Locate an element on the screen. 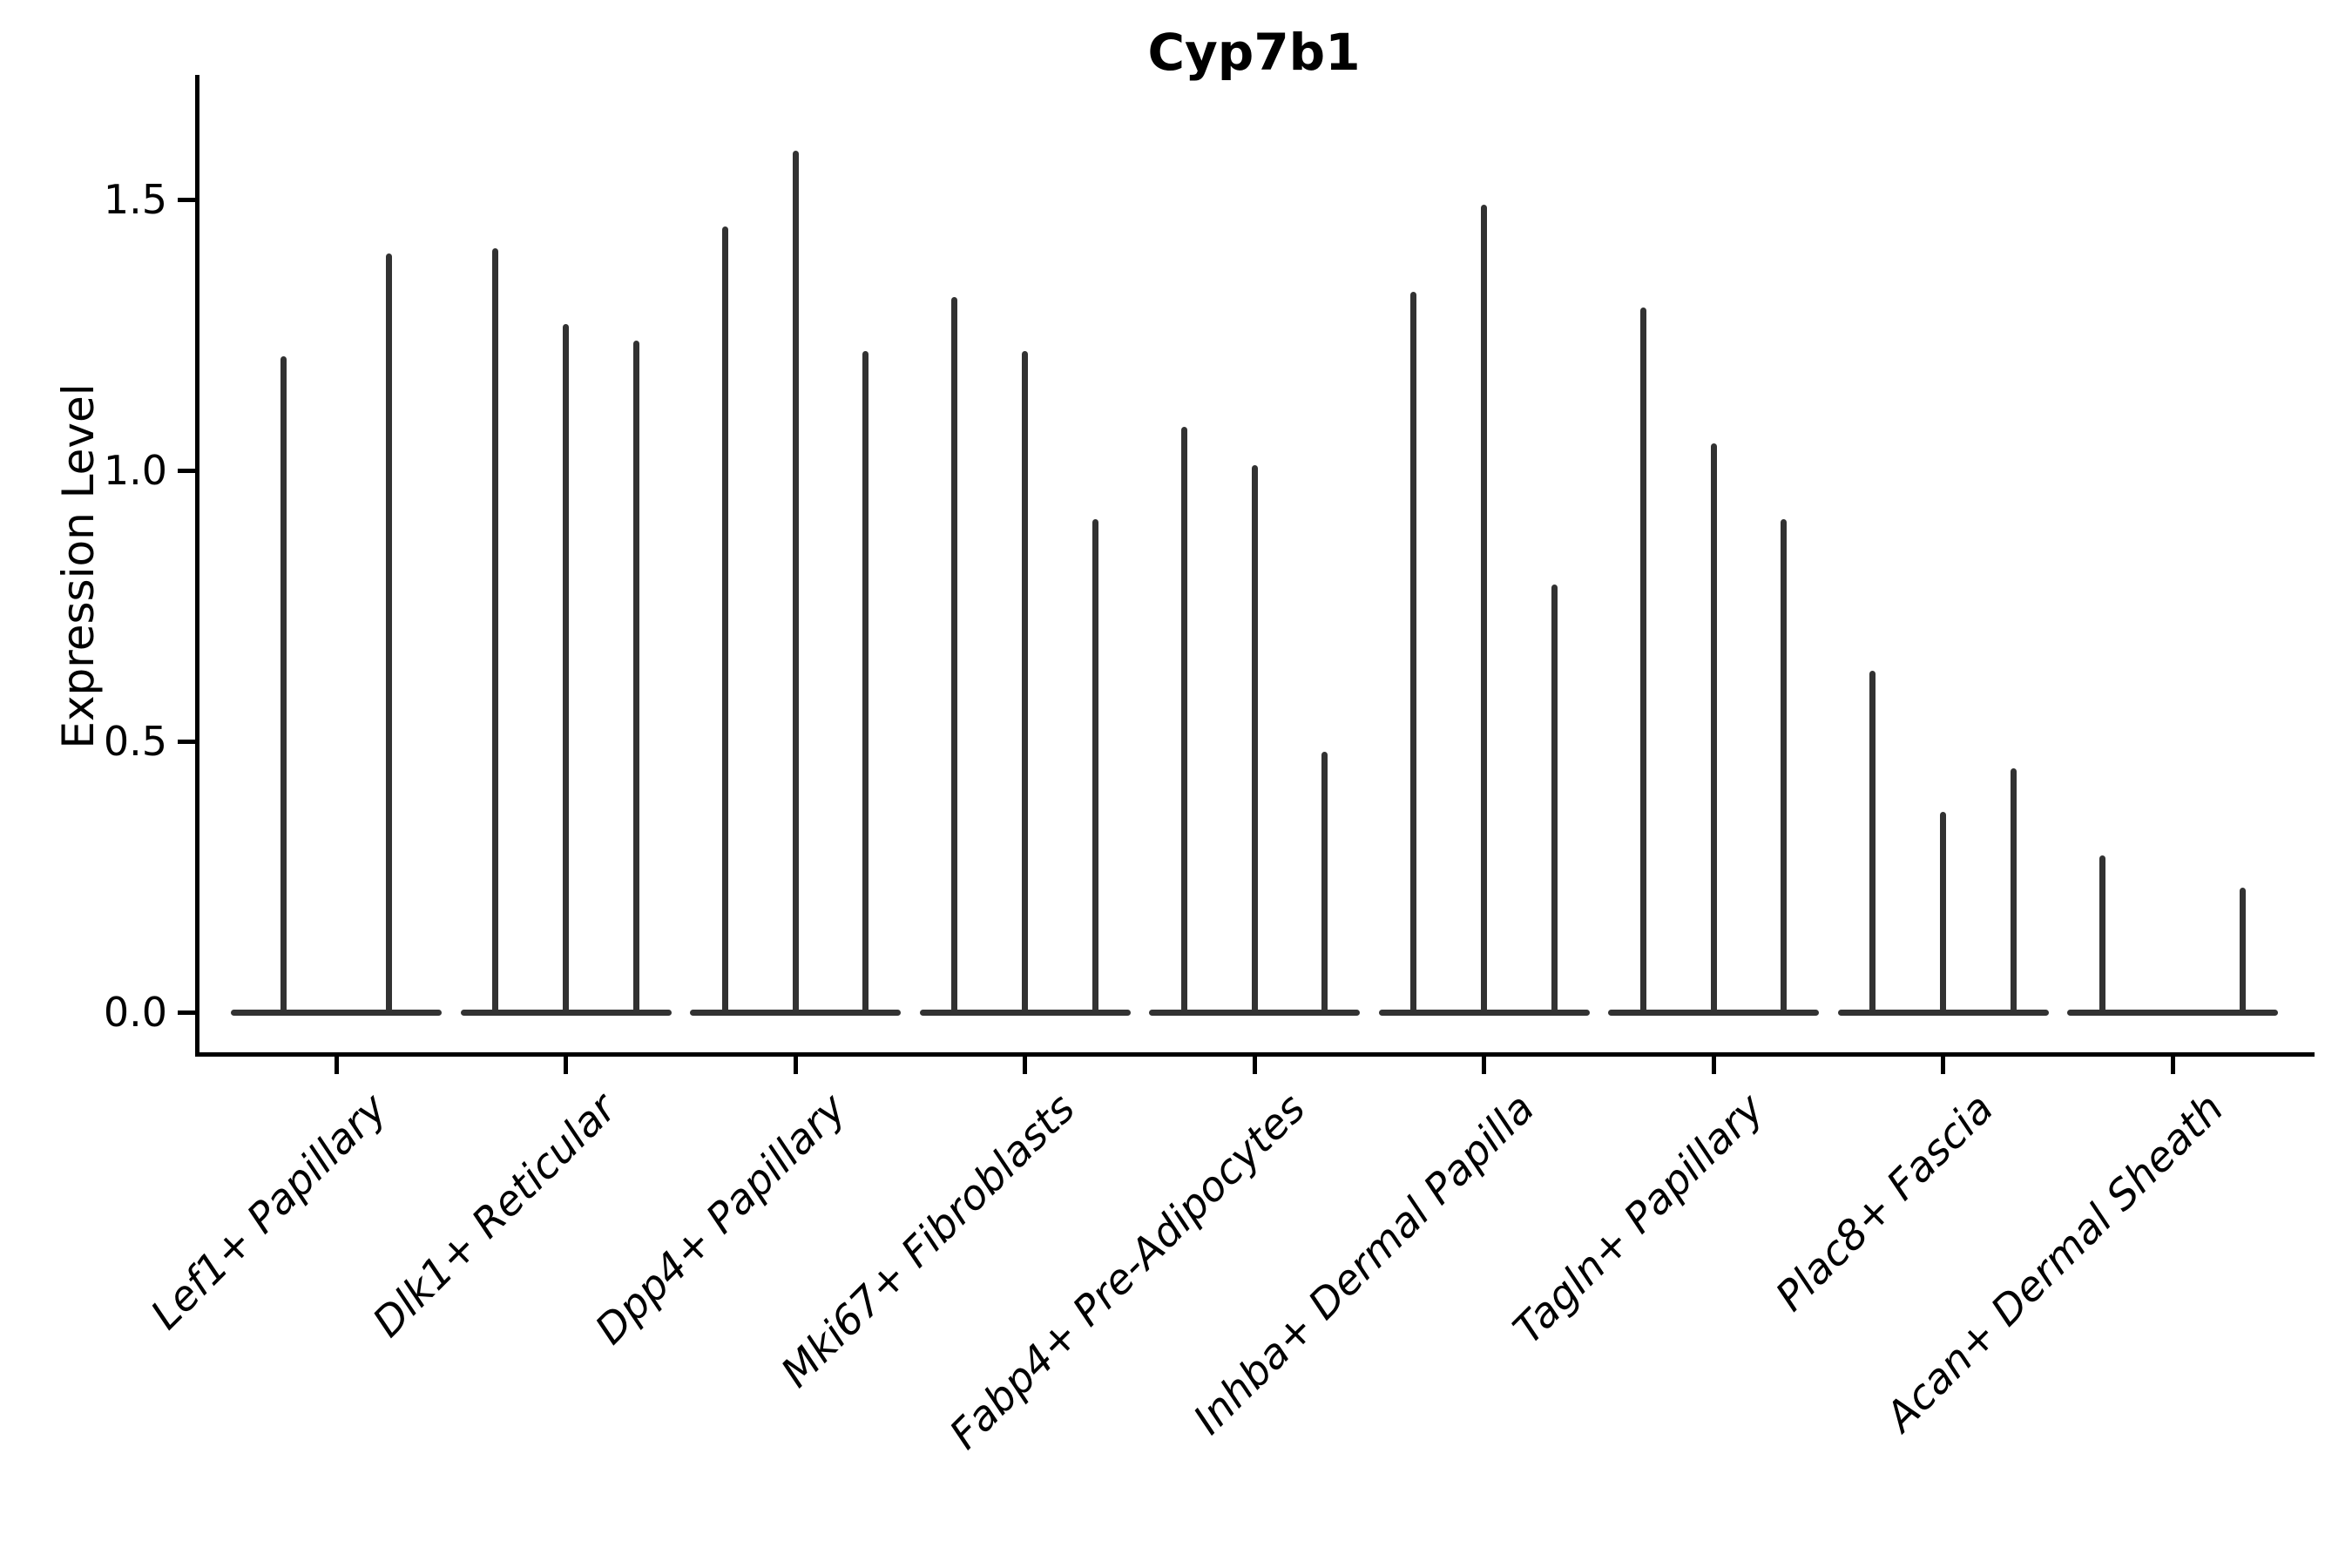 Image resolution: width=2352 pixels, height=1568 pixels. x-tick-label: Tagln+ Papillary is located at coordinates (1639, 1219).